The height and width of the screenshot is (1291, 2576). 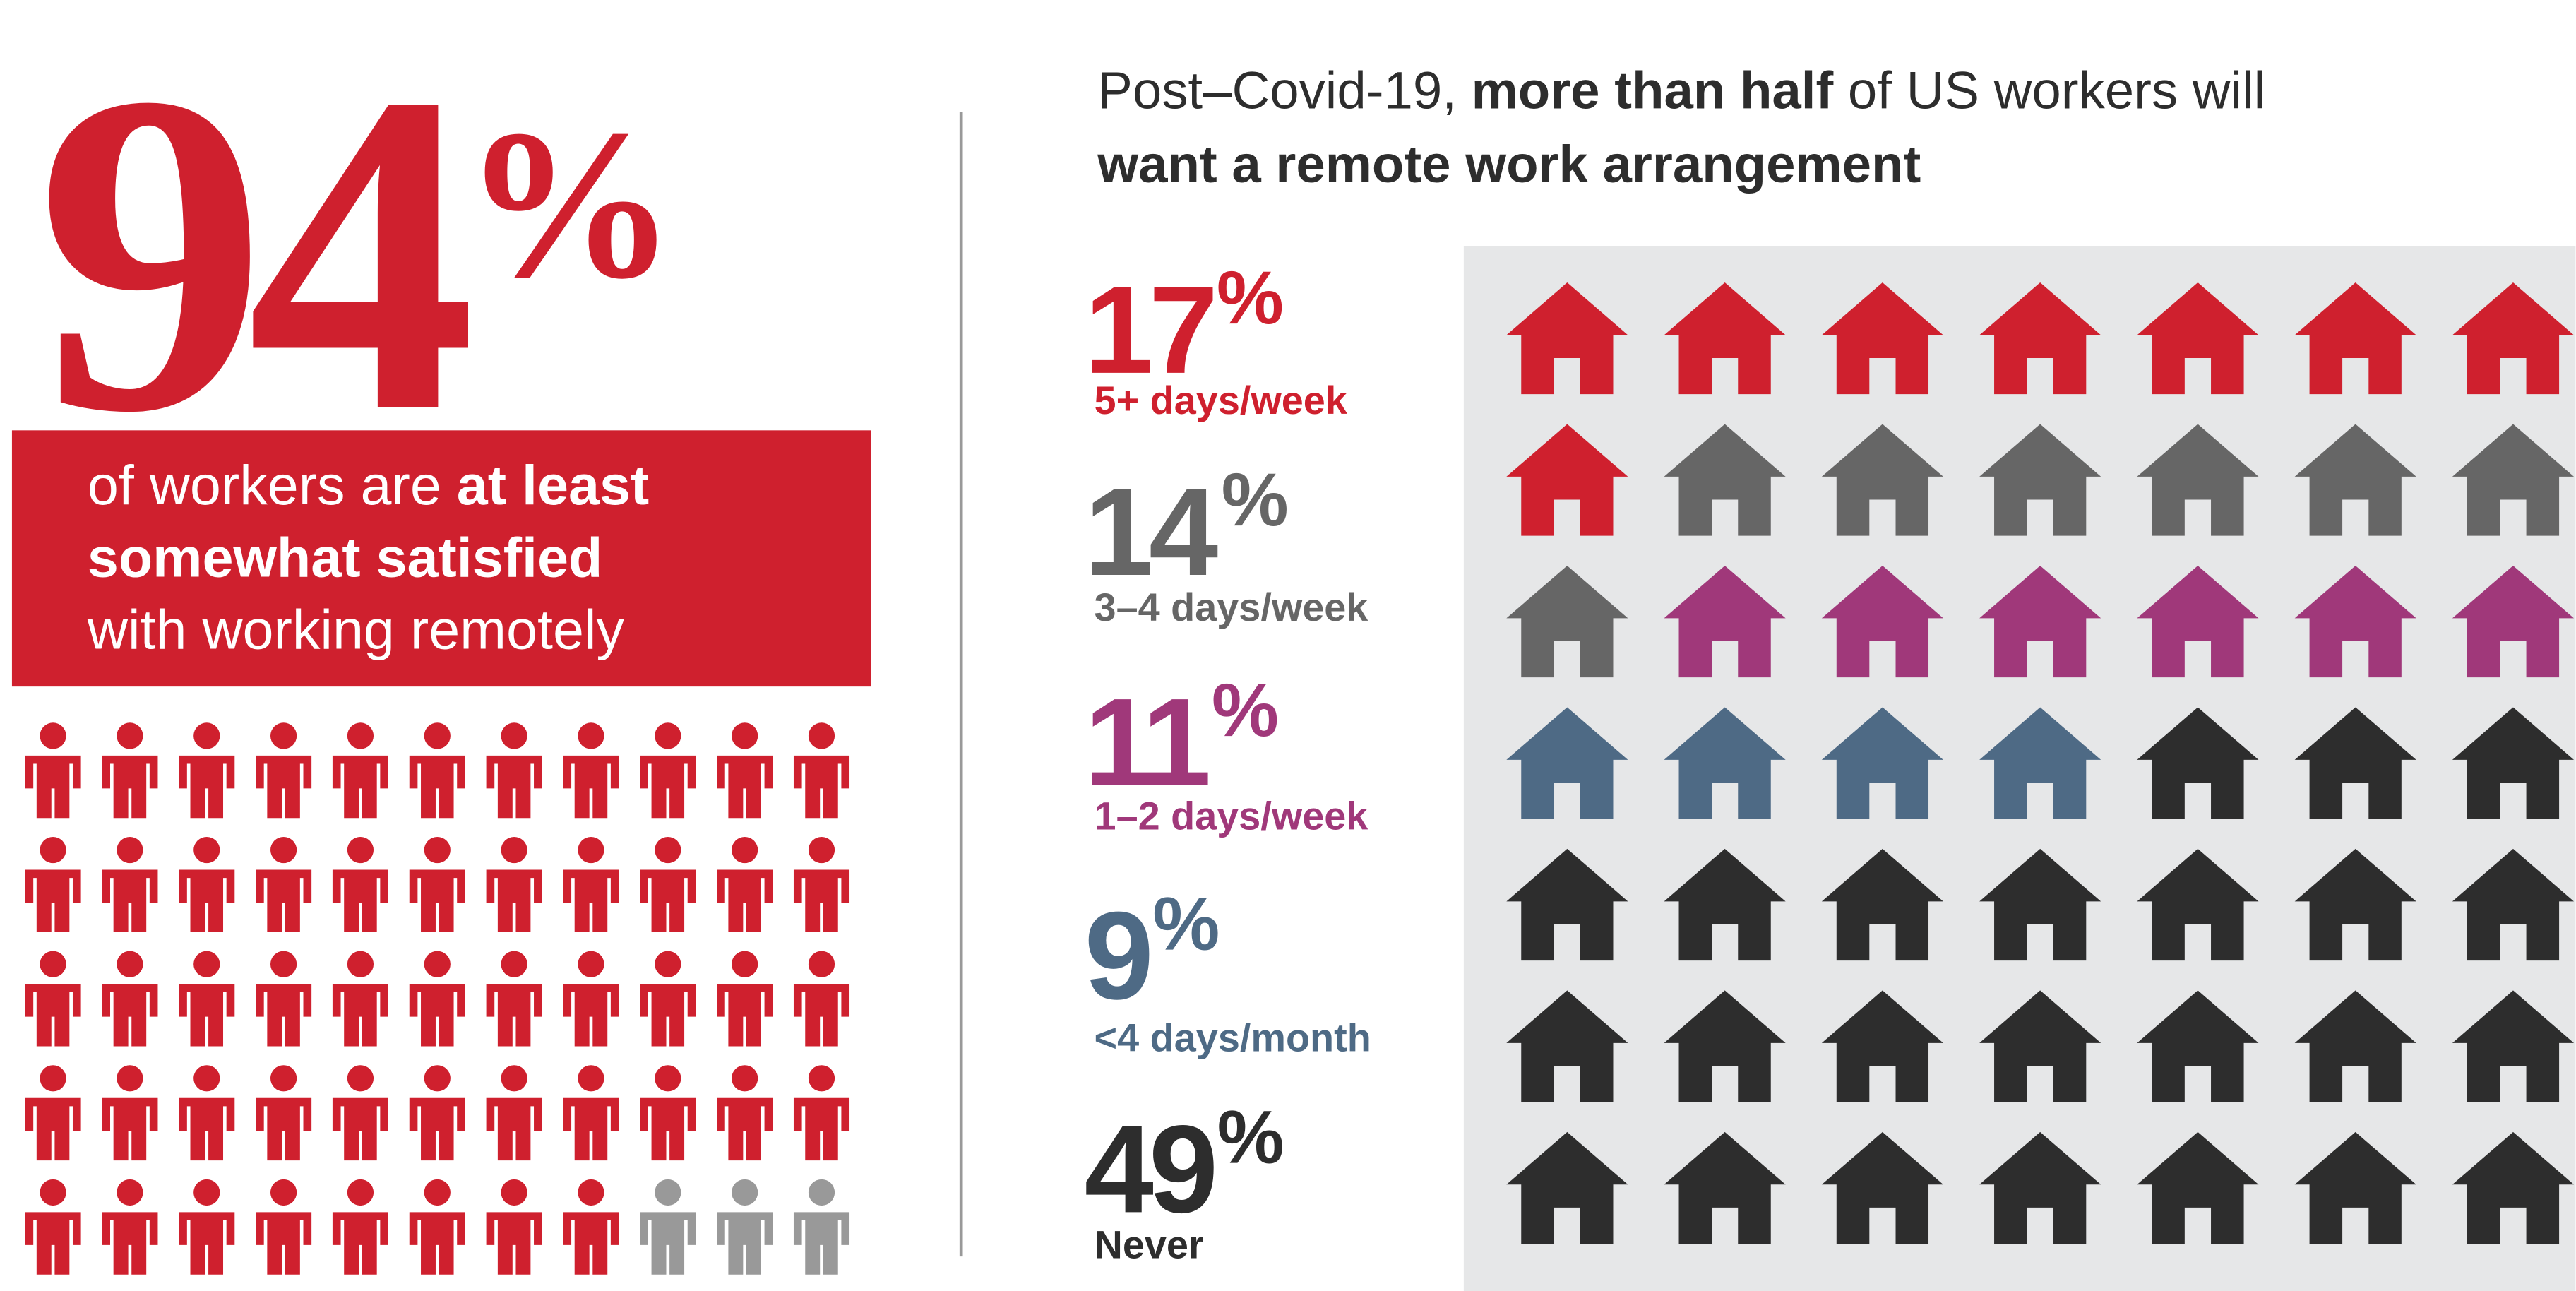 What do you see at coordinates (2049, 90) in the screenshot?
I see `text-segment: of US workers will` at bounding box center [2049, 90].